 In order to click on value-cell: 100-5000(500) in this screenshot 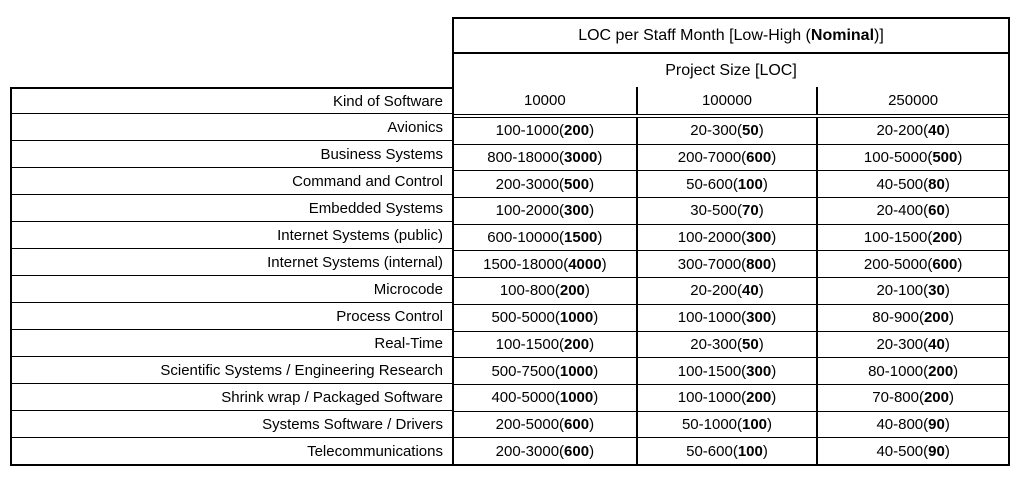, I will do `click(912, 157)`.